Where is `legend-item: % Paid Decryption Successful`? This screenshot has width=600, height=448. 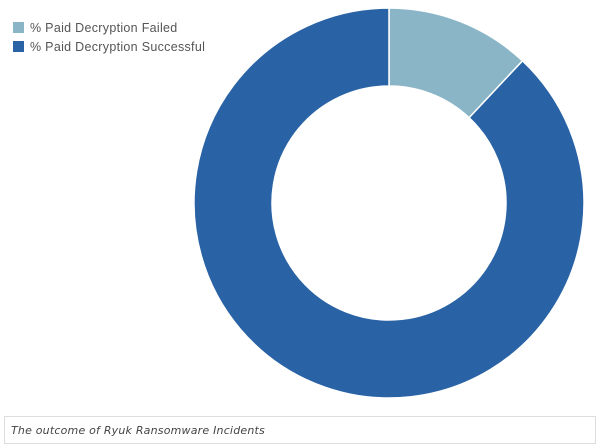 legend-item: % Paid Decryption Successful is located at coordinates (109, 46).